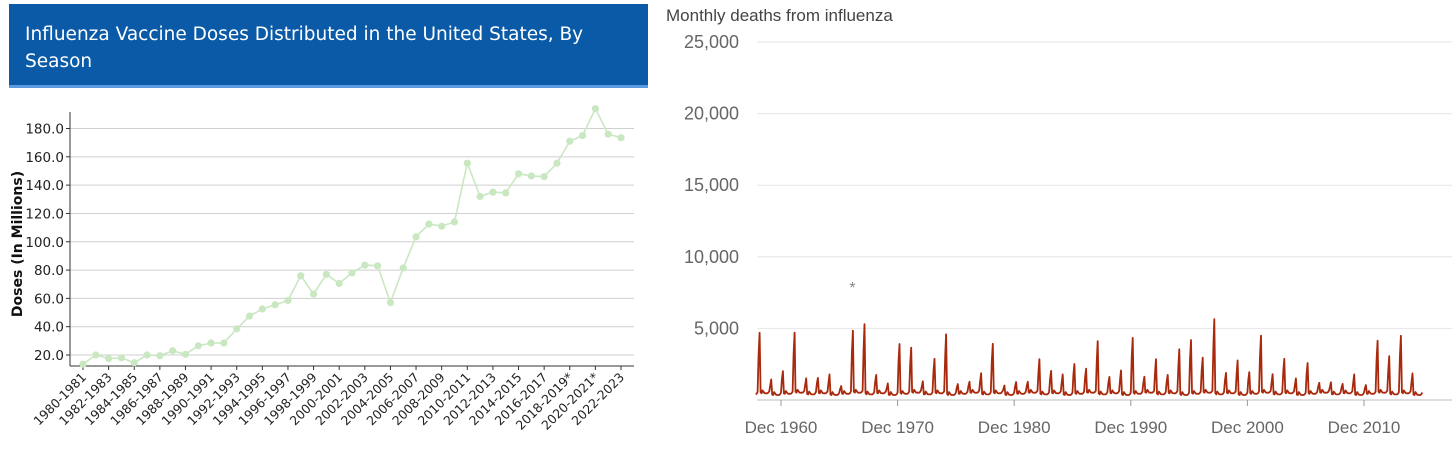 The width and height of the screenshot is (1456, 449). I want to click on y-tick-label: 20.0, so click(49, 356).